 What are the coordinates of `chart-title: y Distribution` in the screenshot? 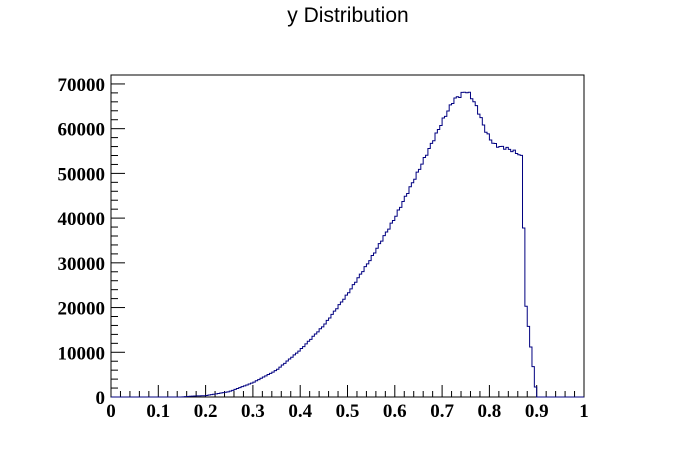 It's located at (347, 15).